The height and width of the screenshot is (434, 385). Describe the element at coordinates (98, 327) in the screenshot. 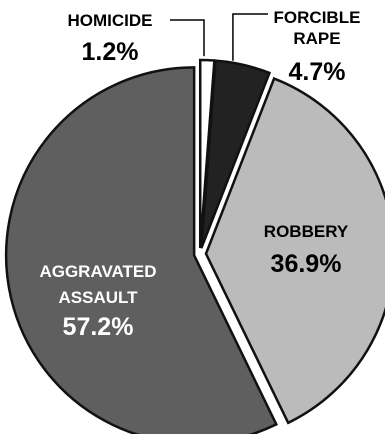

I see `value-aggravated-assault: 57.2%` at that location.